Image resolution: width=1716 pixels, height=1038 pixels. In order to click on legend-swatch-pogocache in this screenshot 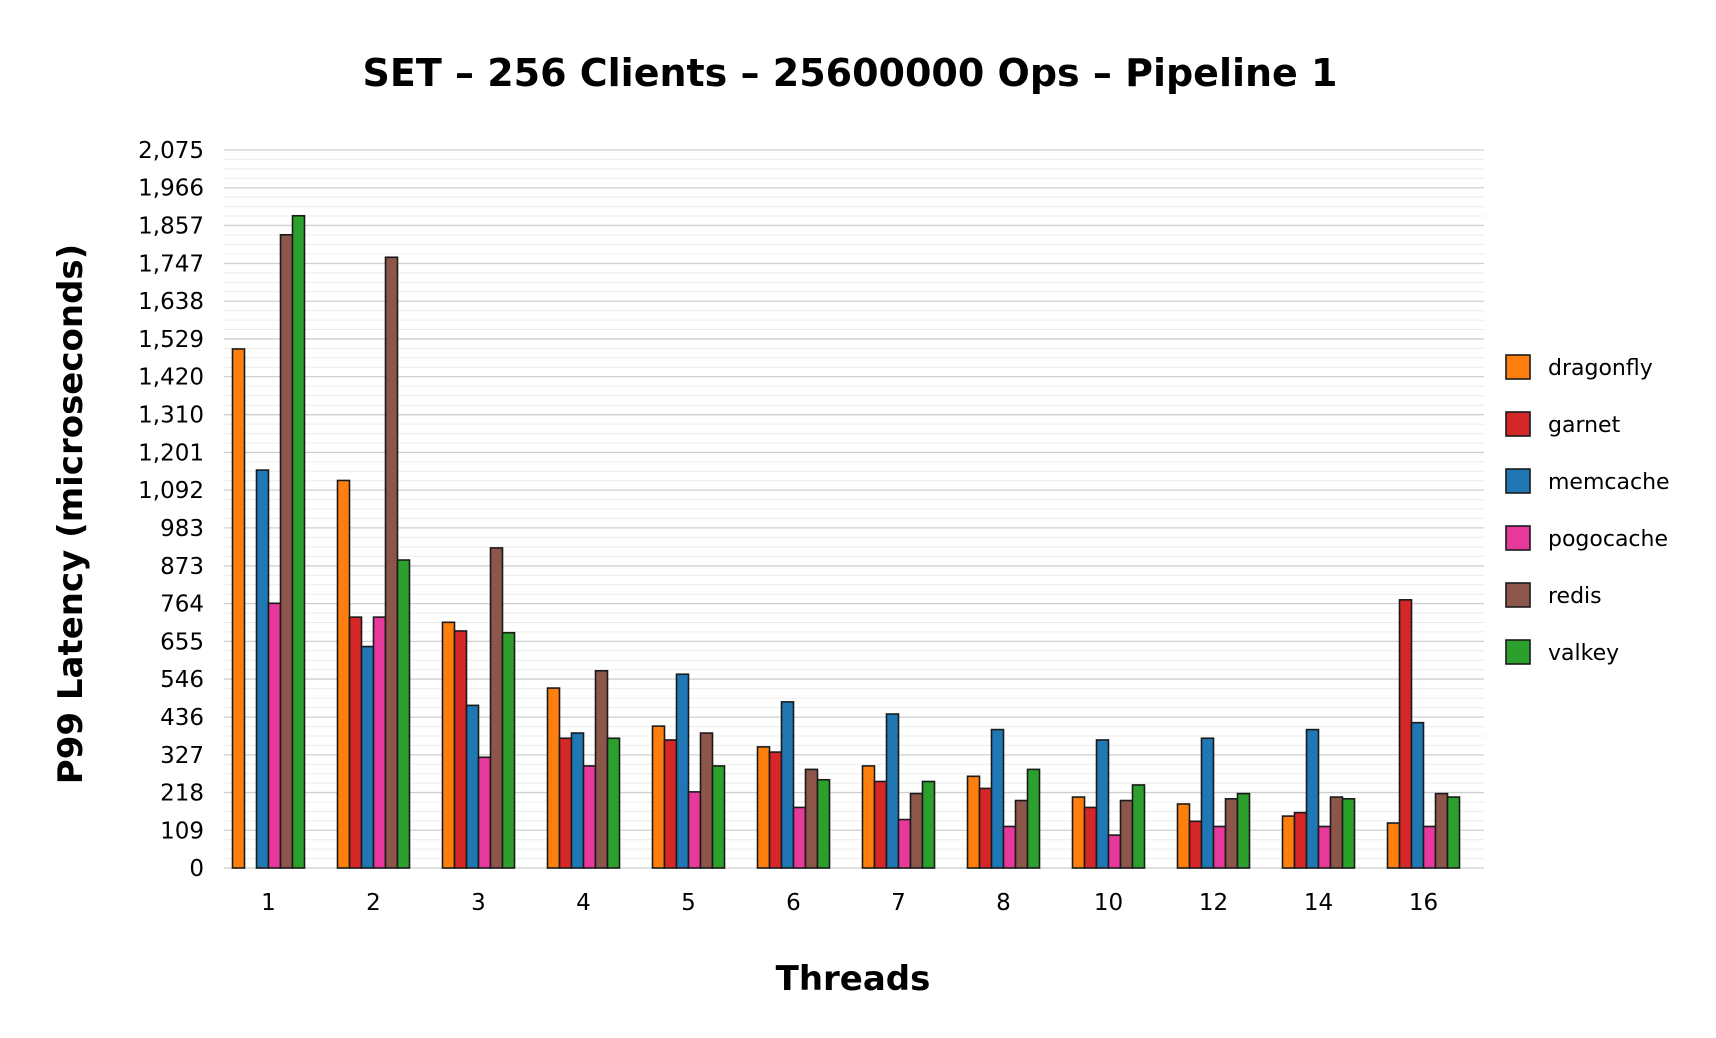, I will do `click(1518, 538)`.